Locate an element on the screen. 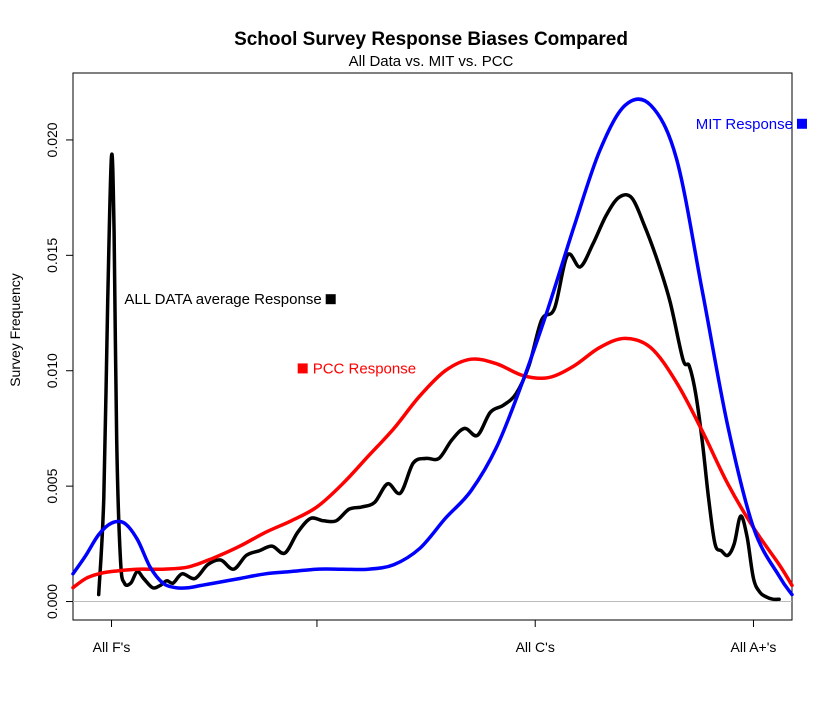 The width and height of the screenshot is (829, 710). annotation-all-data-average-response: ALL DATA average Response is located at coordinates (222, 299).